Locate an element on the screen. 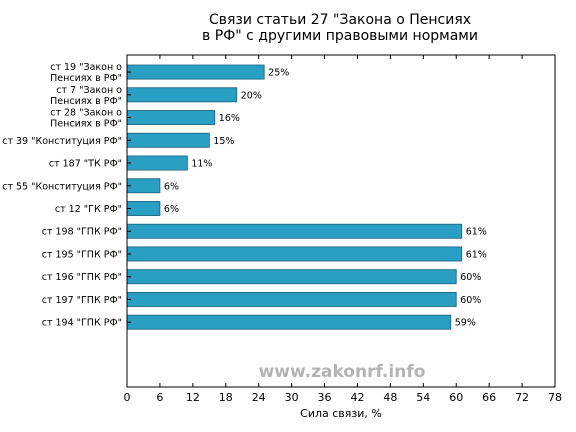 This screenshot has width=576, height=432. bar-value-label: 15% is located at coordinates (223, 141).